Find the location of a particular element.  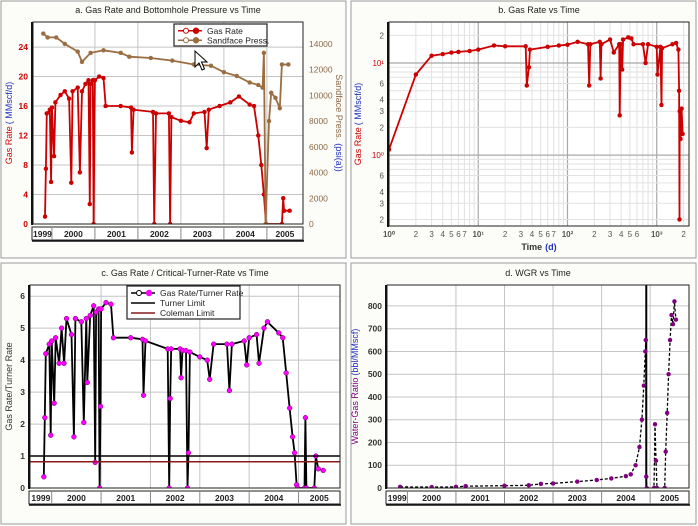

legend-label: Turner Limit is located at coordinates (183, 303).